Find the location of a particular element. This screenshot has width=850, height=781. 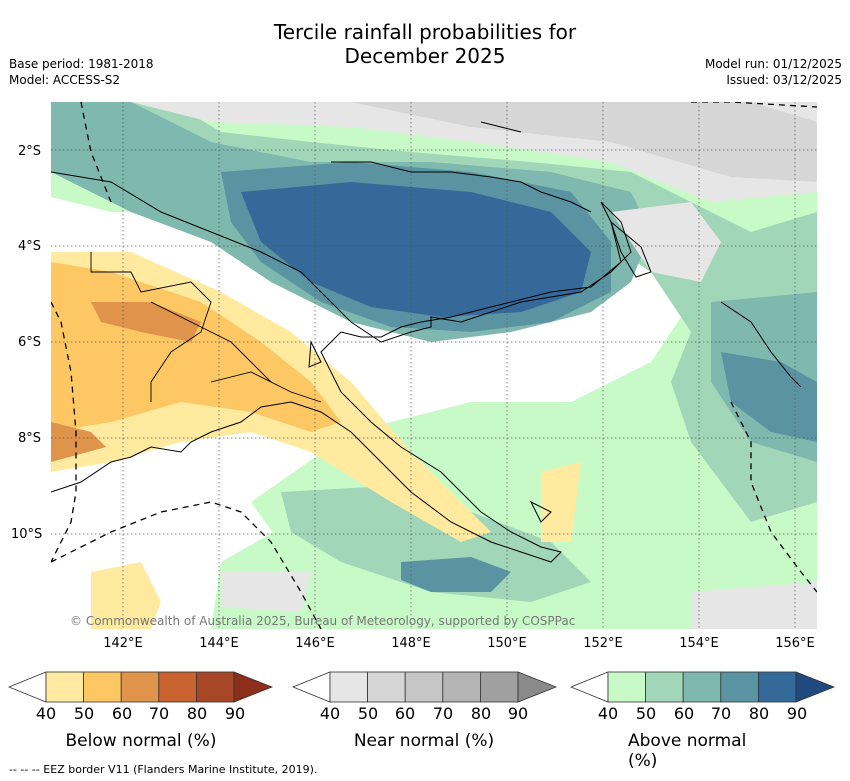

lon-label-152e: 152°E is located at coordinates (603, 643).